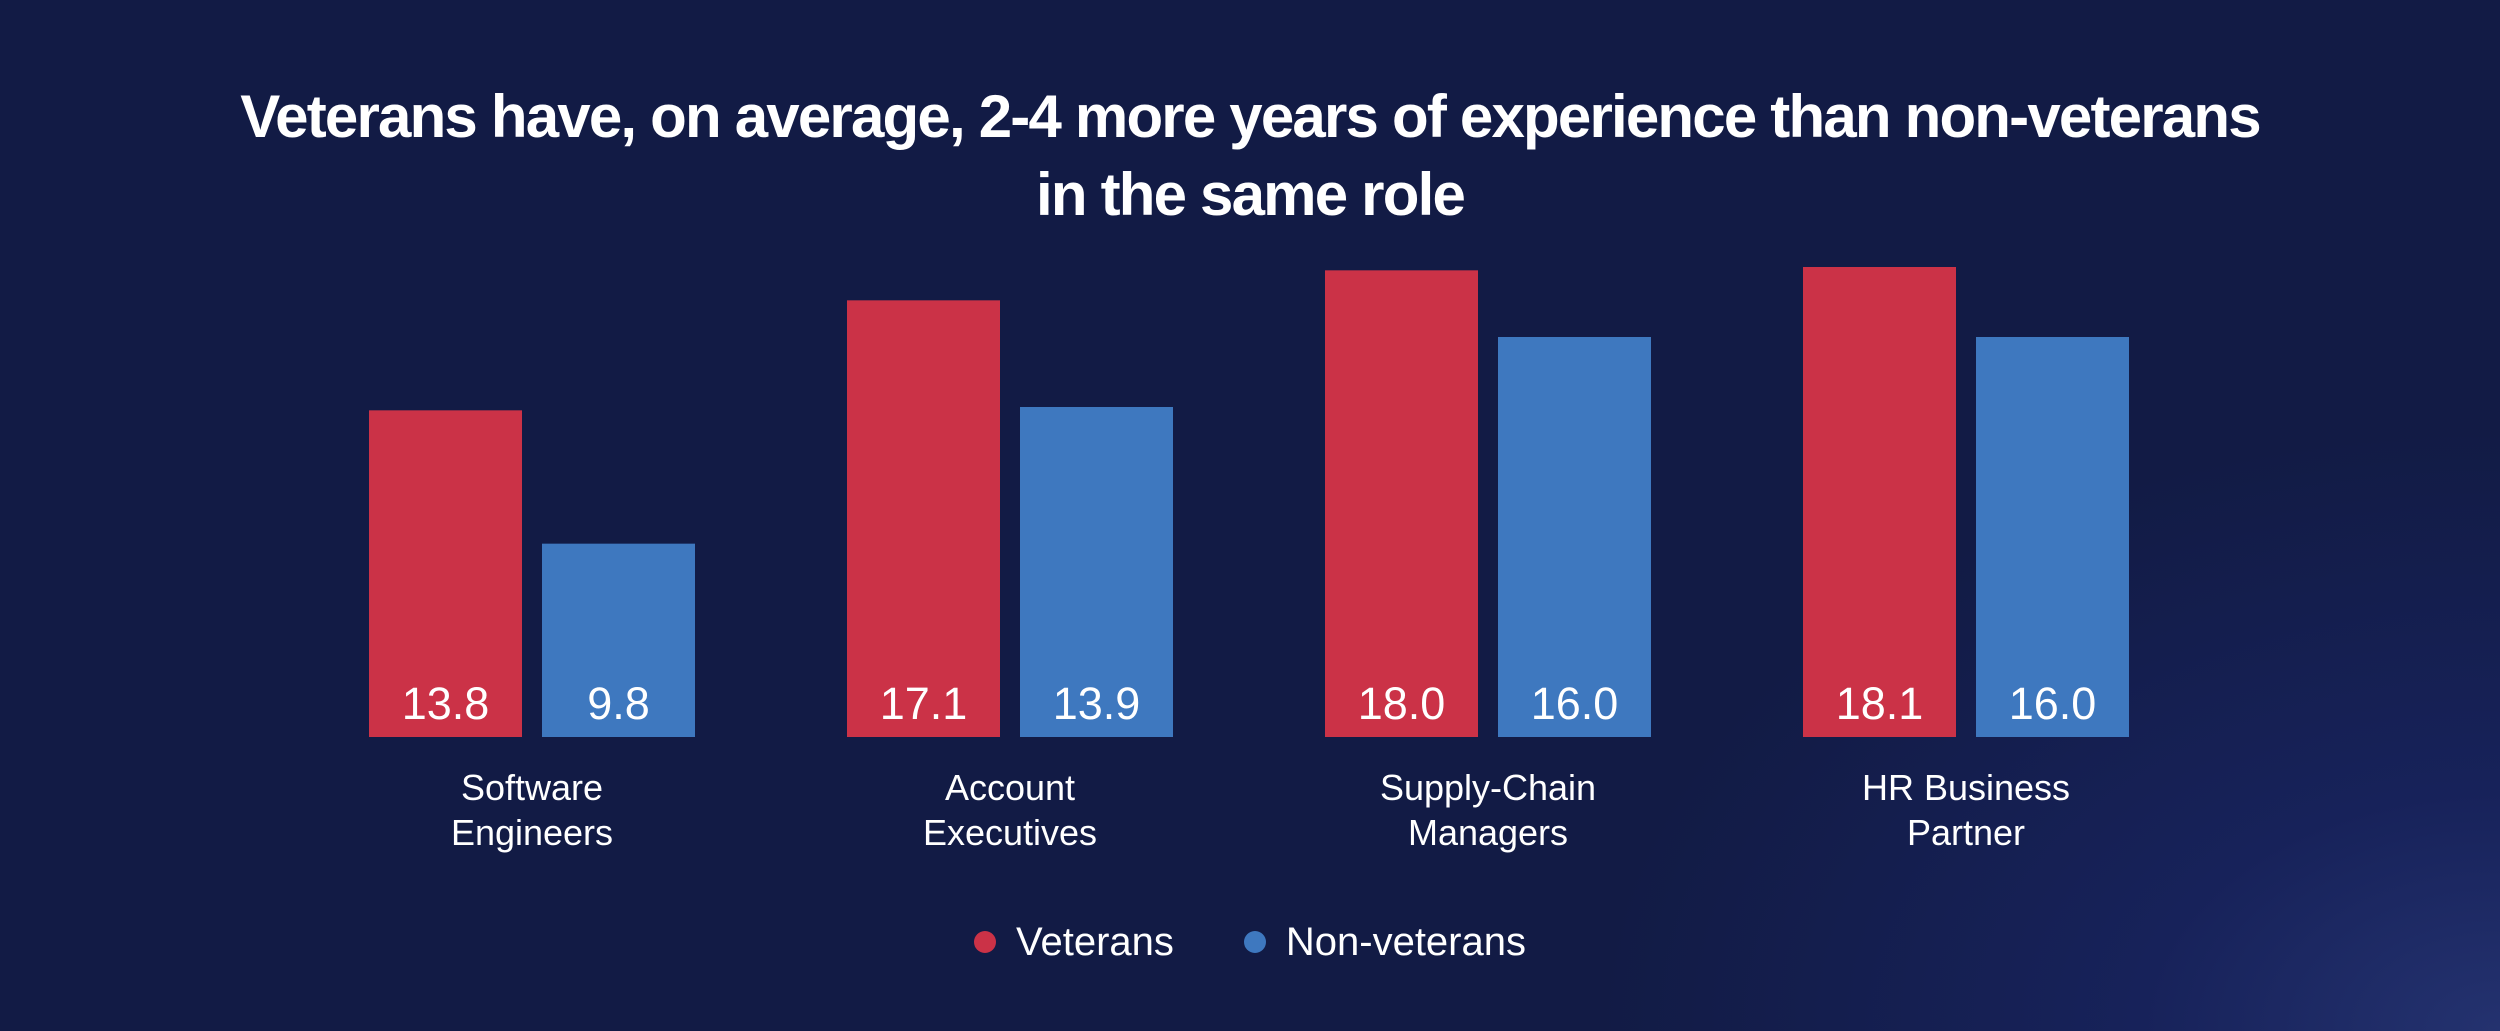 This screenshot has width=2500, height=1031. Describe the element at coordinates (2052, 537) in the screenshot. I see `bar-non-veterans-hr-business-partner` at that location.